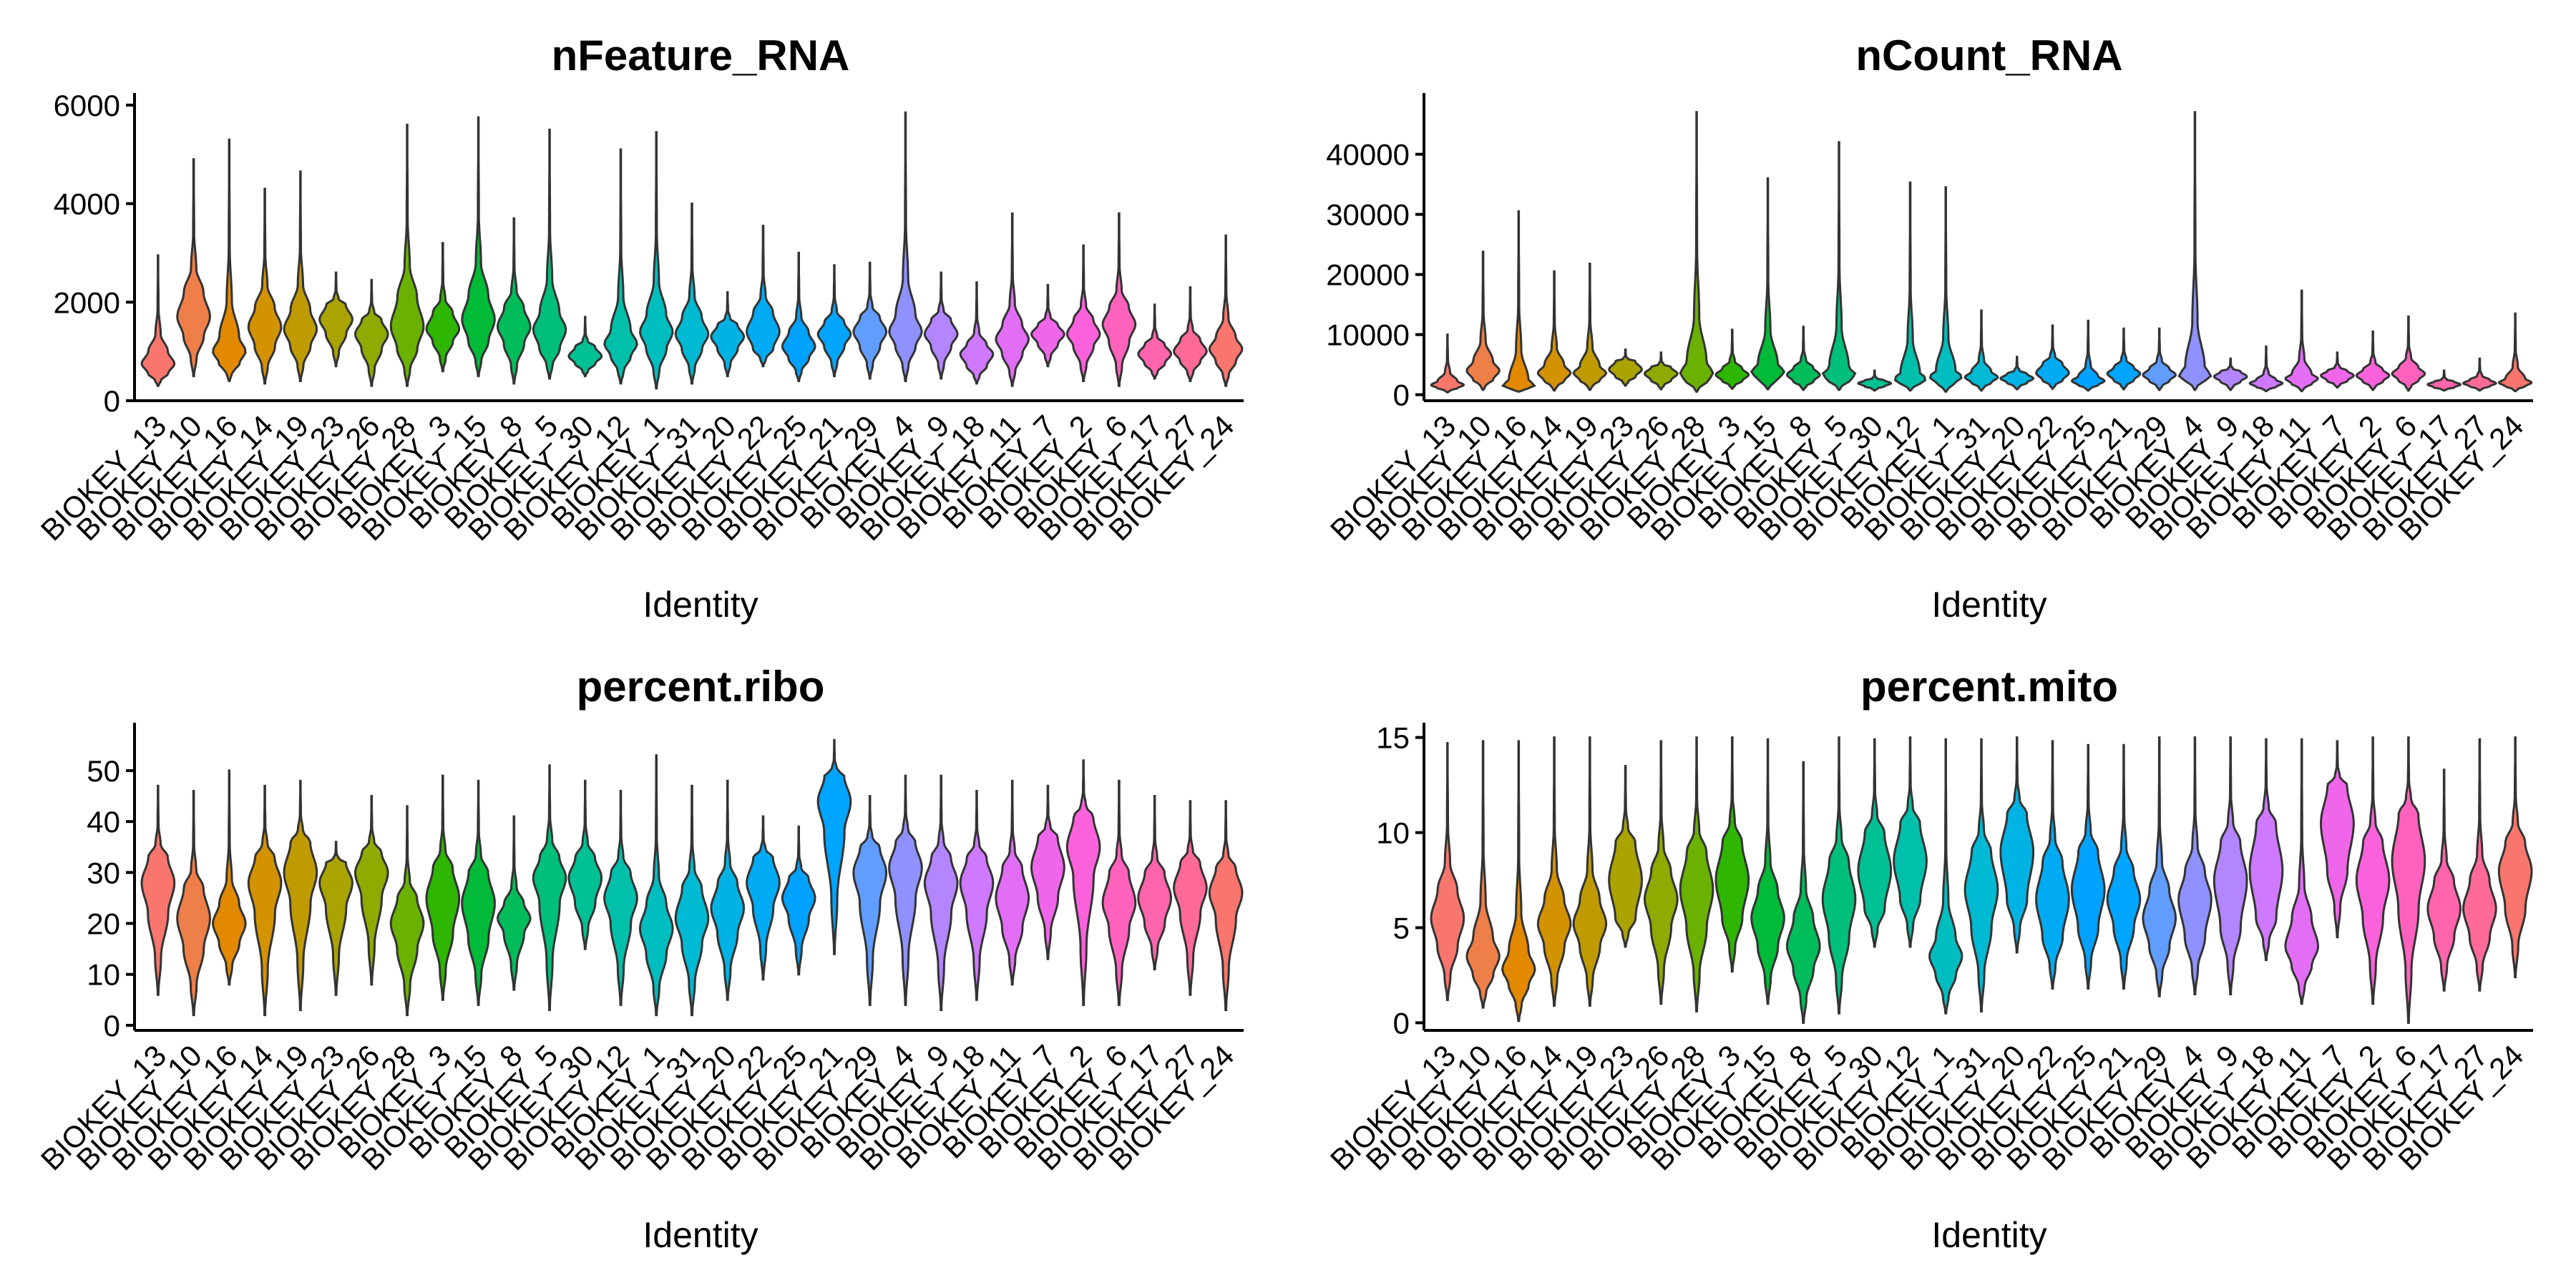  What do you see at coordinates (103, 872) in the screenshot?
I see `y-tick-label: 30` at bounding box center [103, 872].